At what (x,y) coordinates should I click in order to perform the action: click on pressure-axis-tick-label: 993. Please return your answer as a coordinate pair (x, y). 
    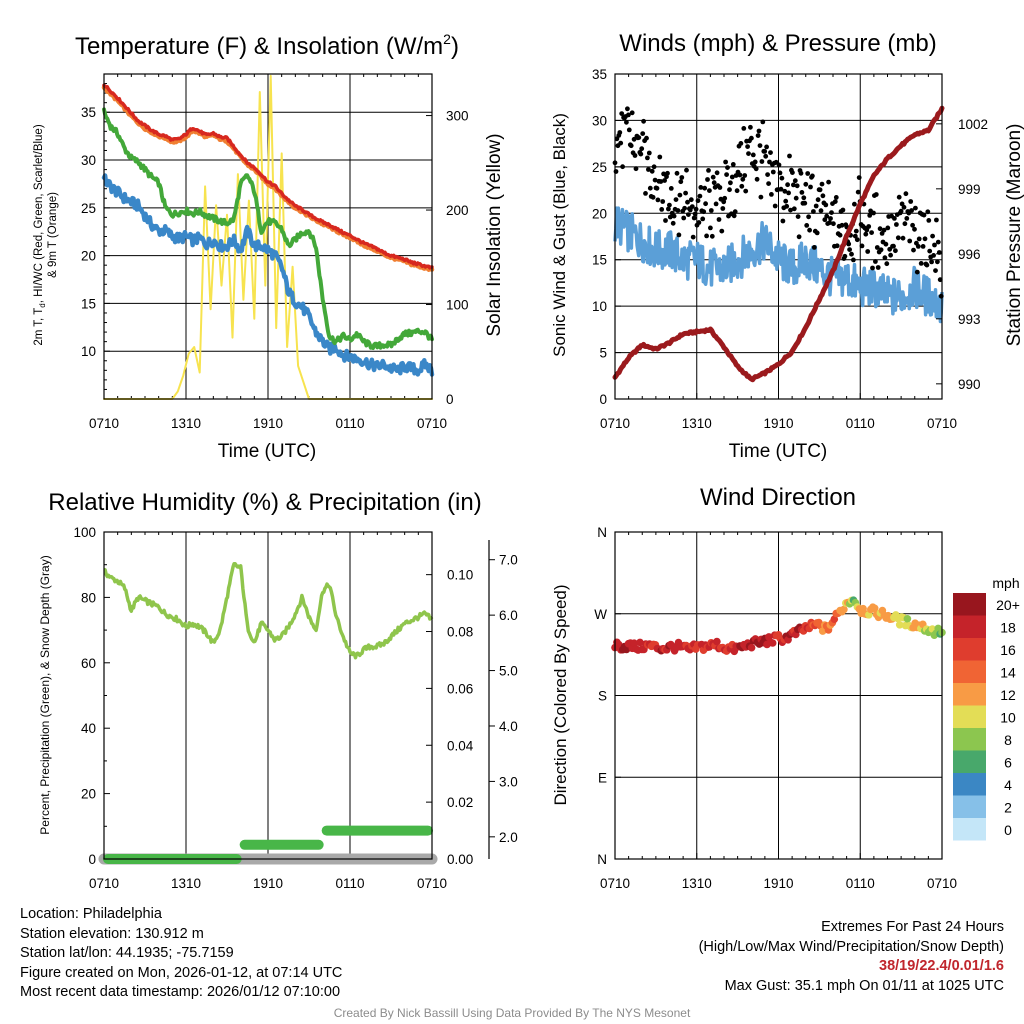
    Looking at the image, I should click on (969, 319).